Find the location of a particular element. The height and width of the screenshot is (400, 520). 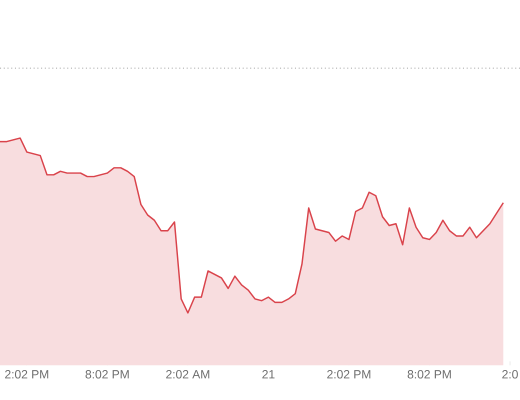

x-tick-label: 2:02 AM is located at coordinates (188, 374).